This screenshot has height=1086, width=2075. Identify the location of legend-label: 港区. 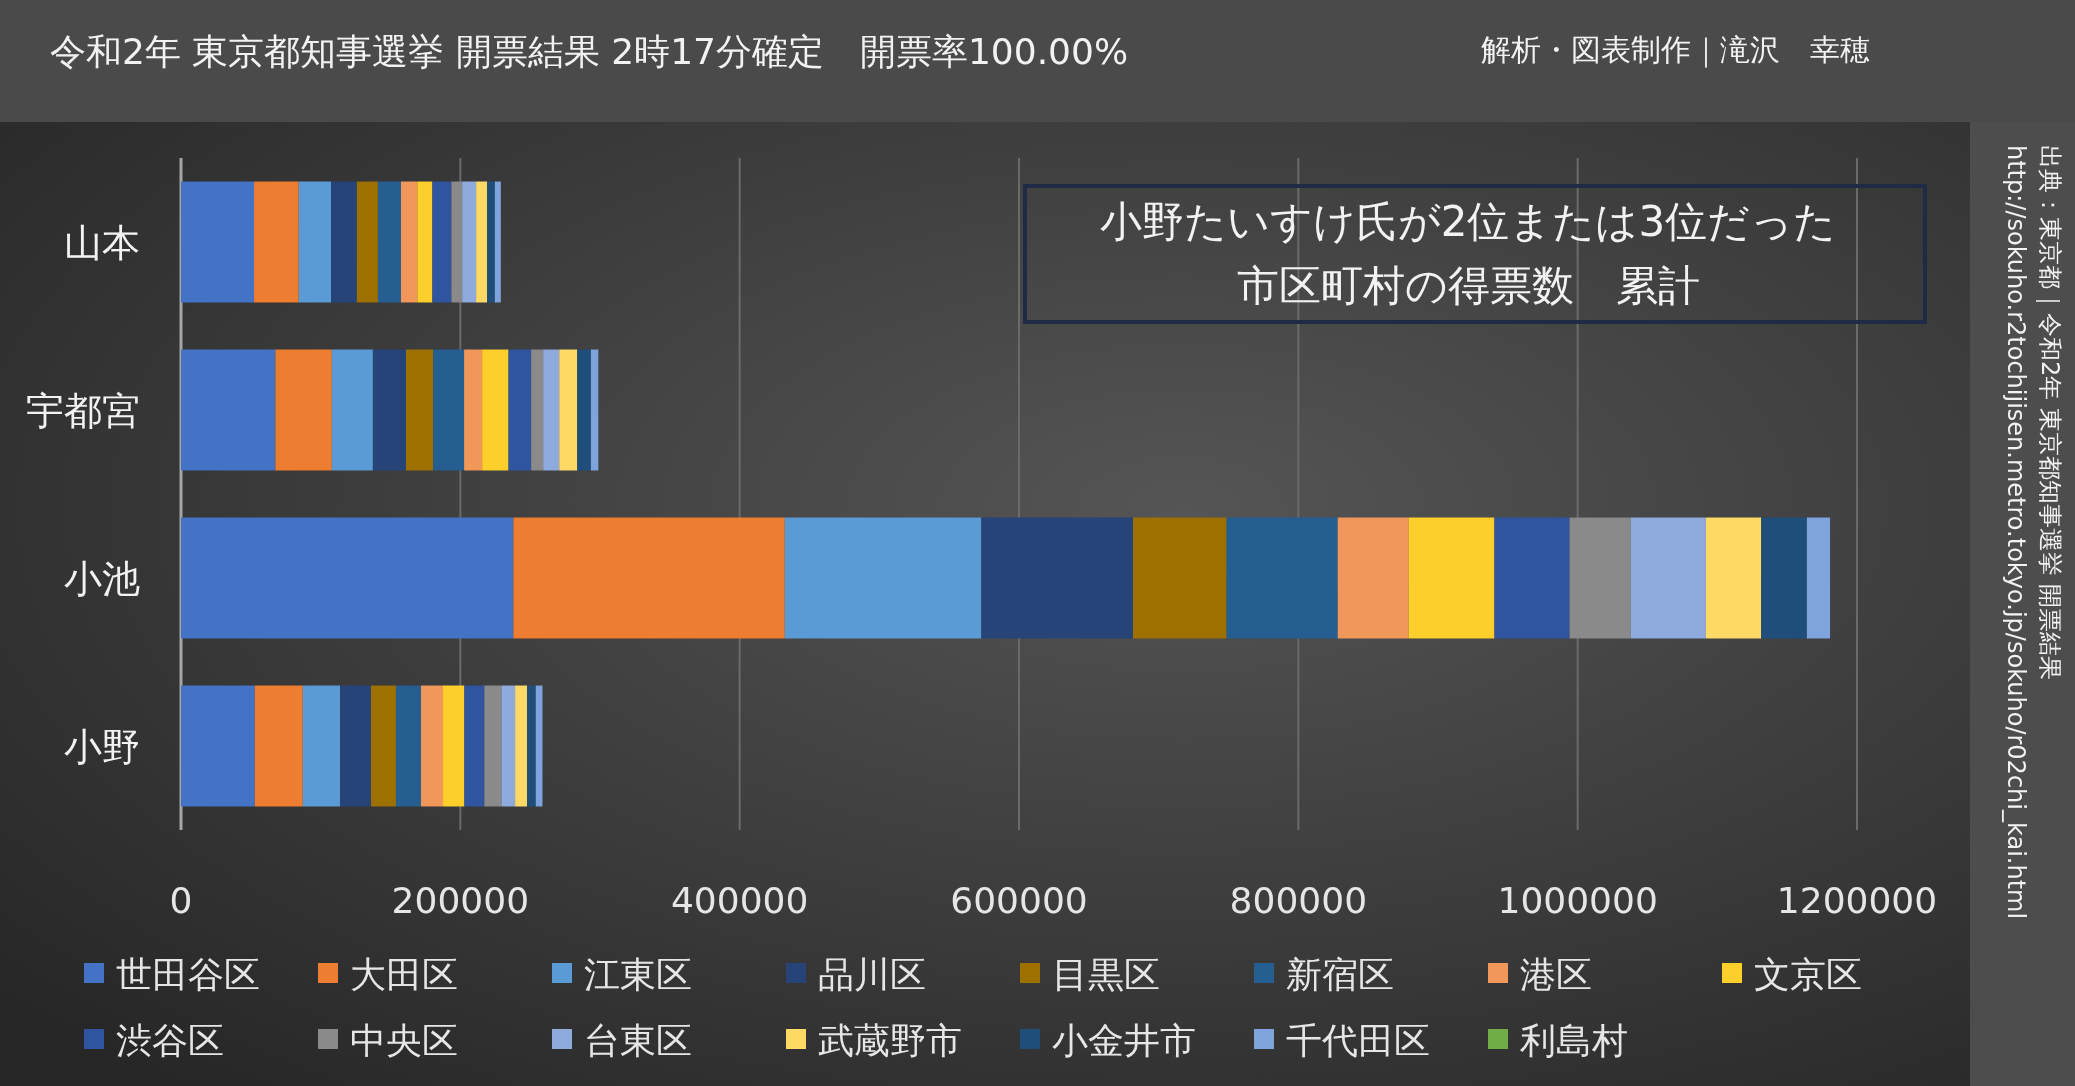
(1556, 974).